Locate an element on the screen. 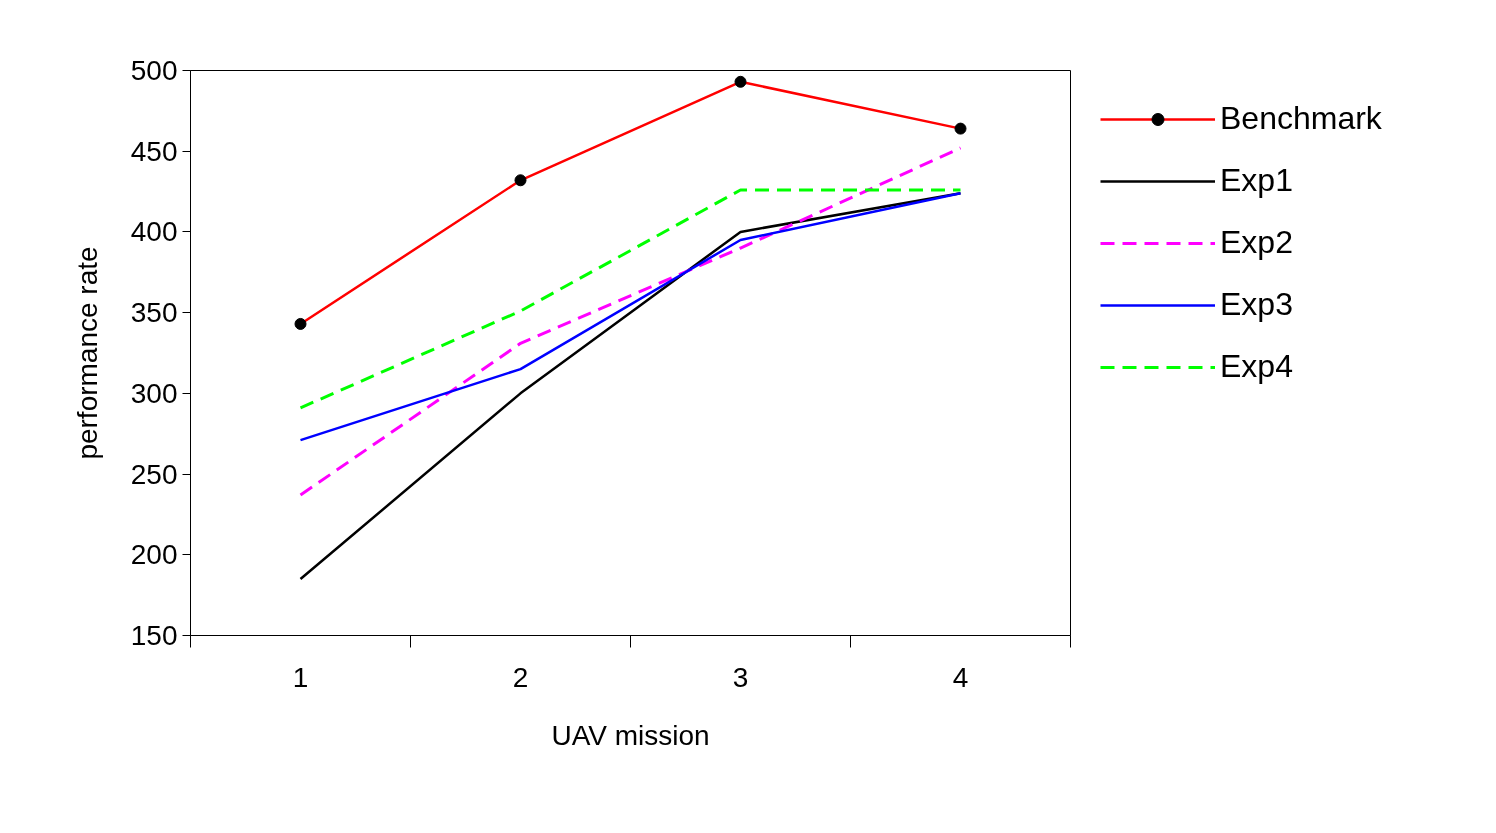  y-tick-label: 150 is located at coordinates (154, 635).